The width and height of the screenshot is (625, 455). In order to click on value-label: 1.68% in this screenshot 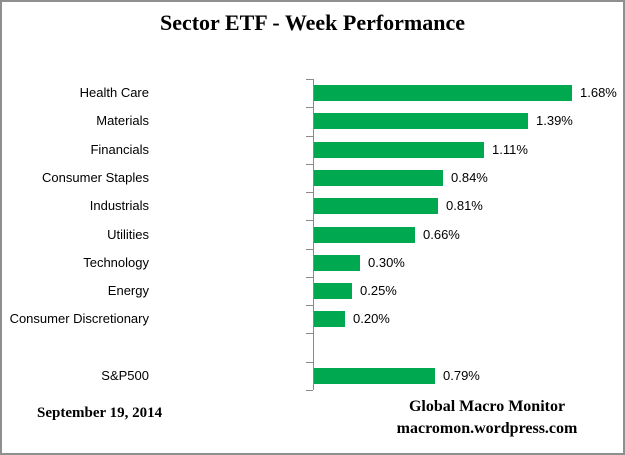, I will do `click(598, 93)`.